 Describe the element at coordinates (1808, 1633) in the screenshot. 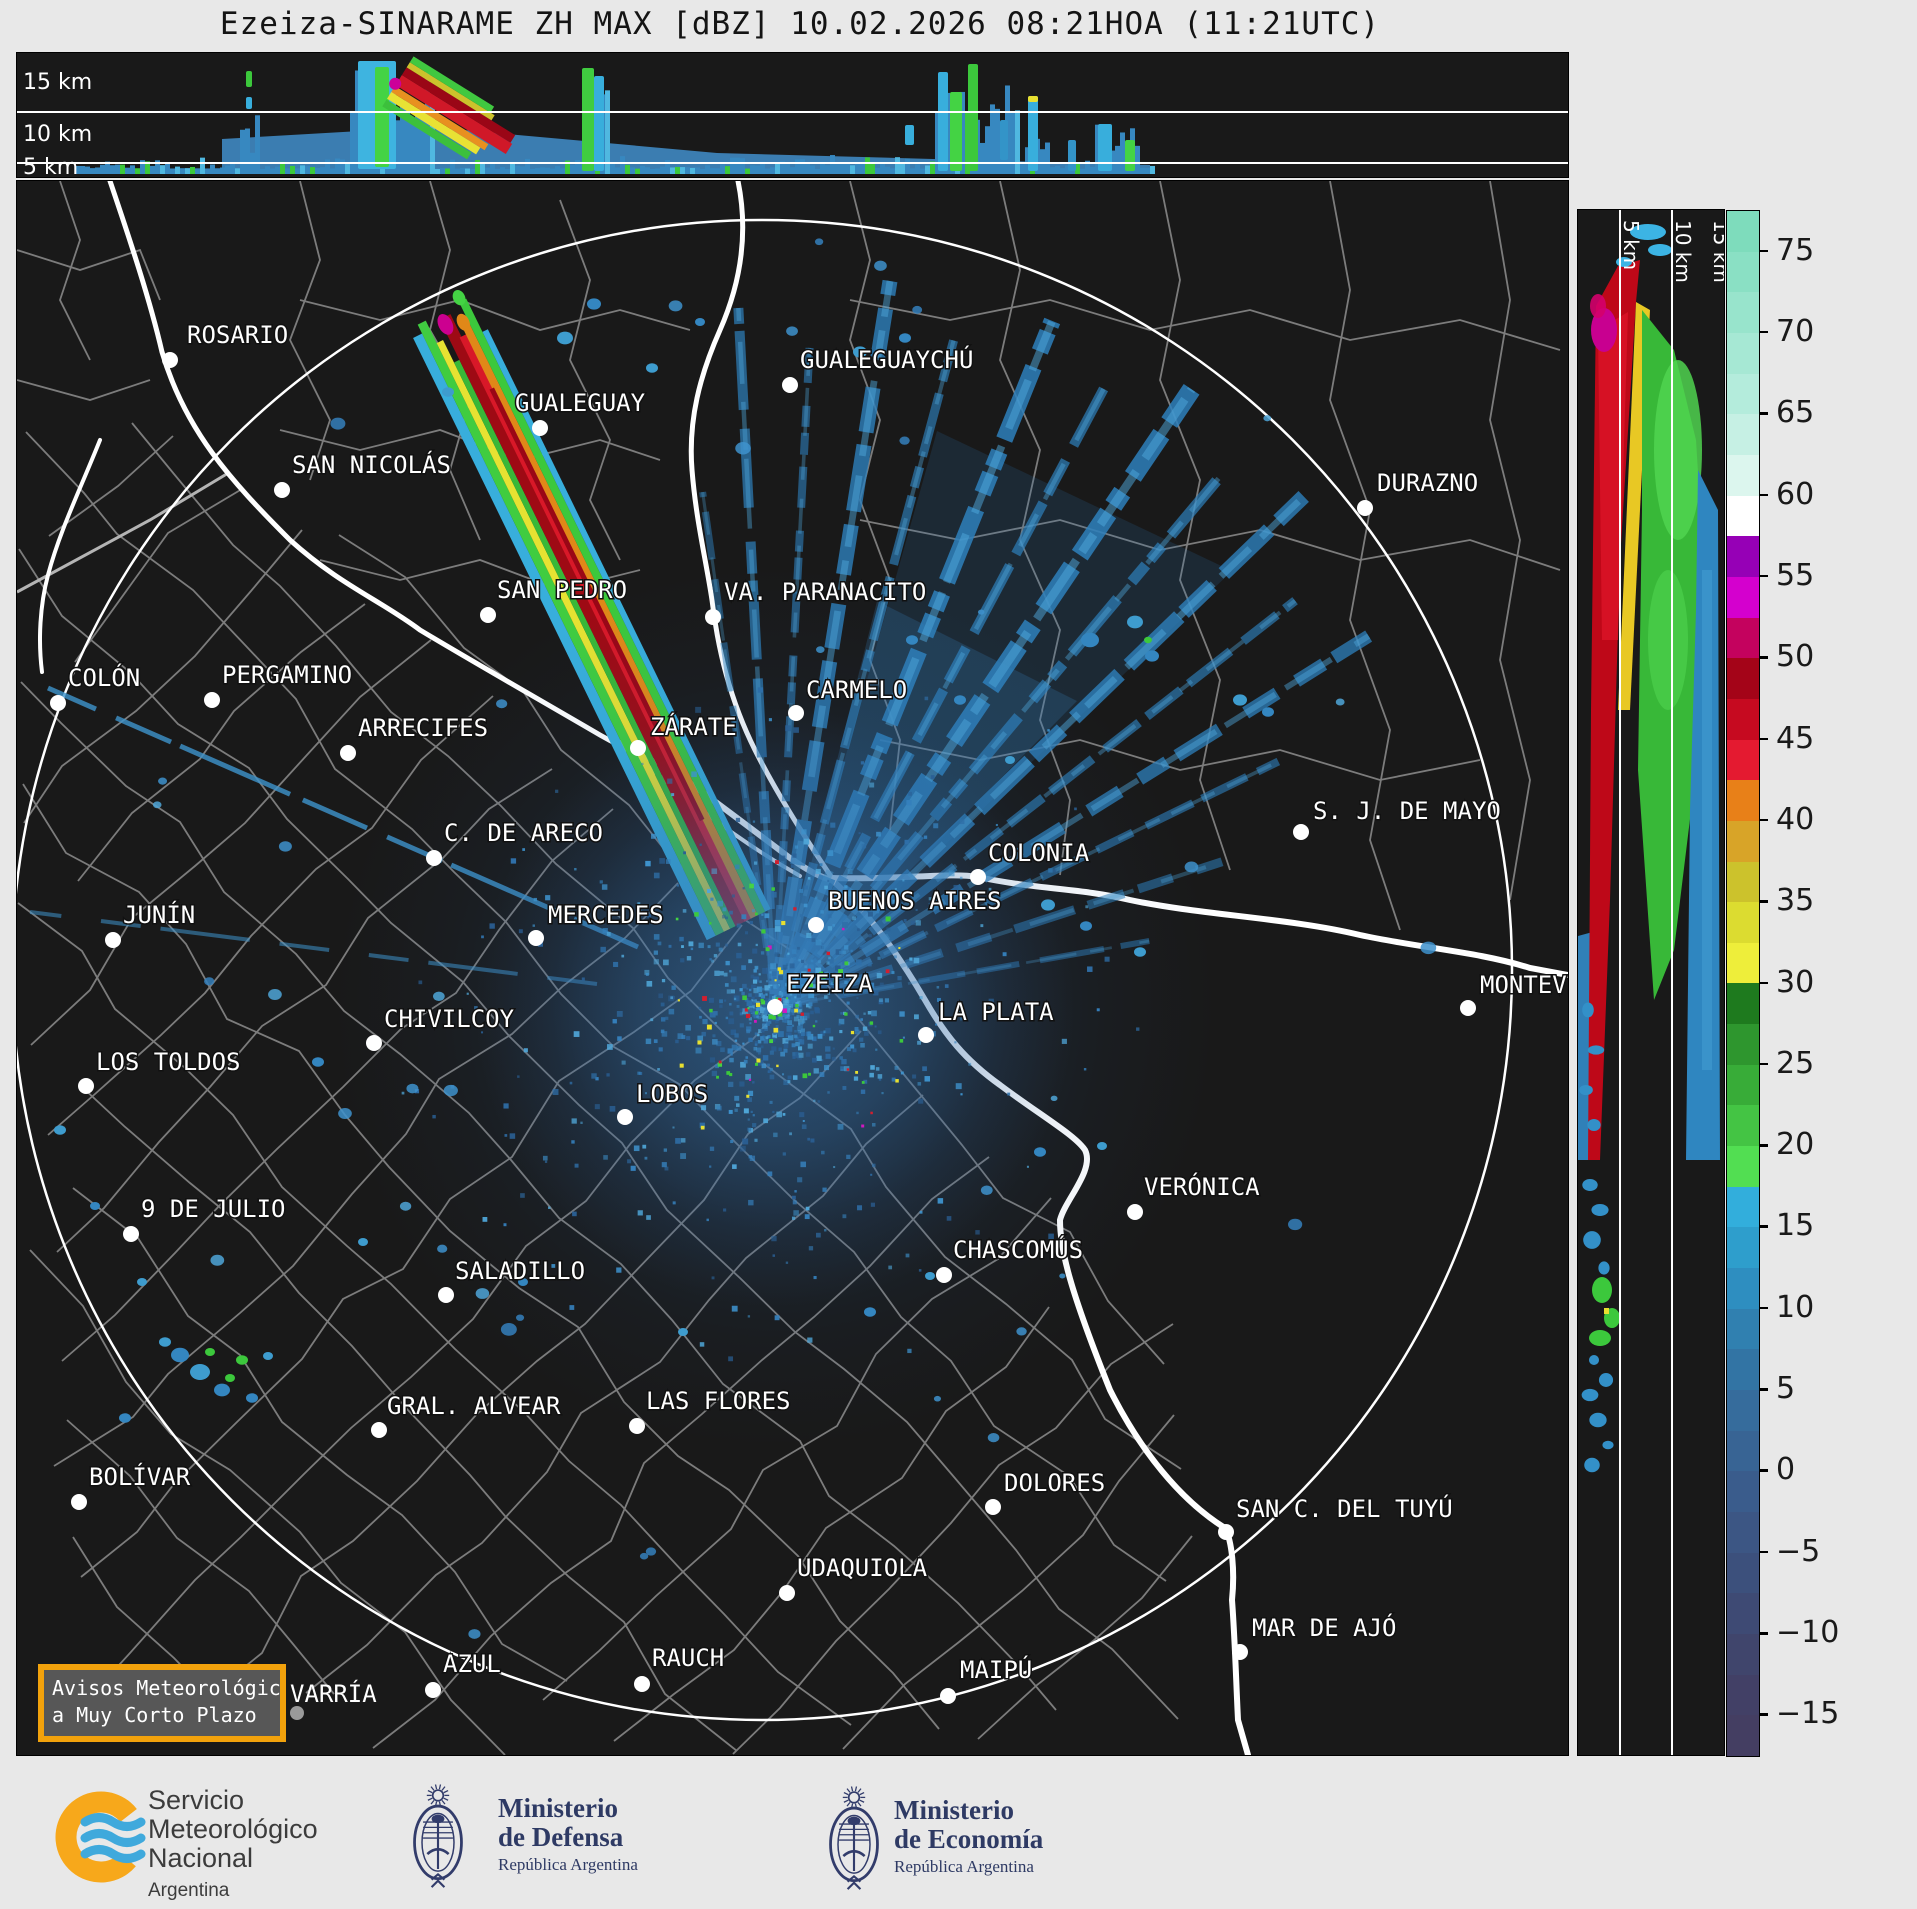

I see `colorbar-tick-label: −10` at that location.